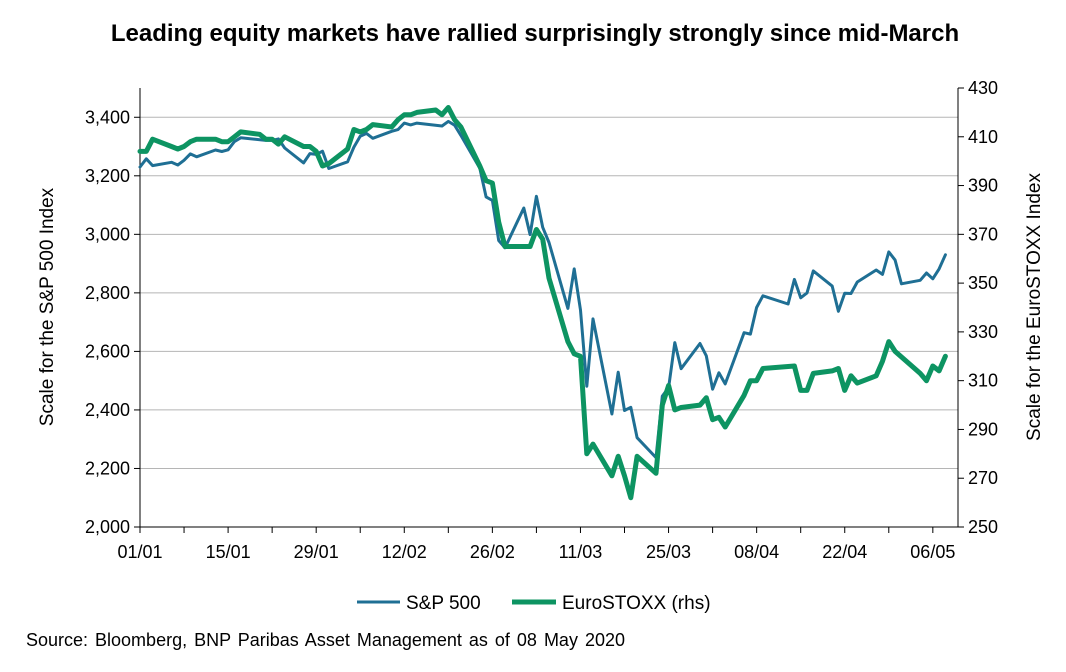 This screenshot has height=672, width=1066. What do you see at coordinates (1034, 307) in the screenshot?
I see `y-axis-label-right: Scale for the EuroSTOXX Index` at bounding box center [1034, 307].